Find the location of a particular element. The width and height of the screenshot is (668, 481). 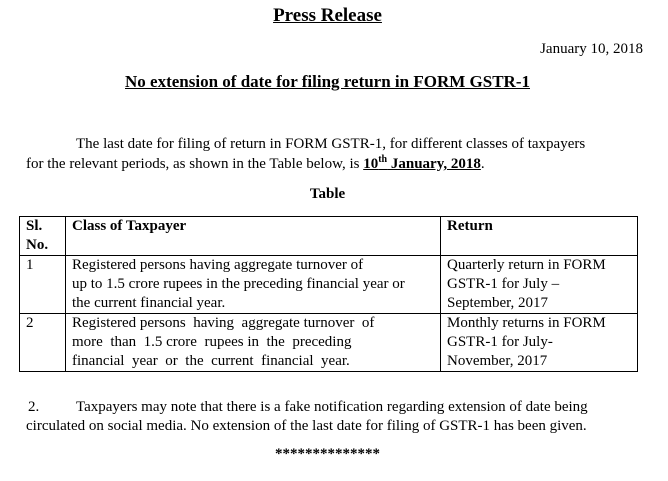

cell-line: GSTR-1 for July – is located at coordinates (503, 284).